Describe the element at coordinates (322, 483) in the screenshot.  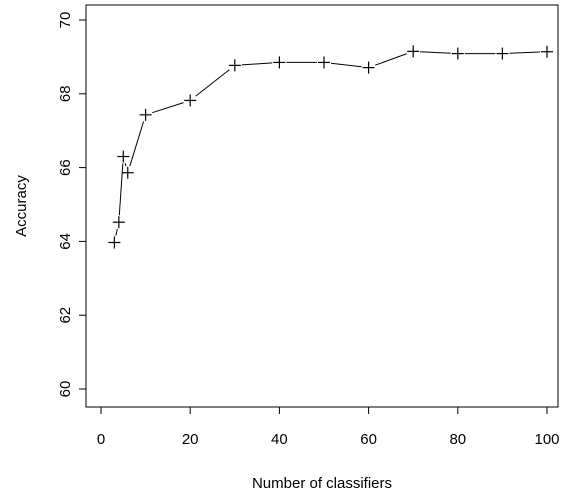
I see `x-axis-title: Number of classifiers` at that location.